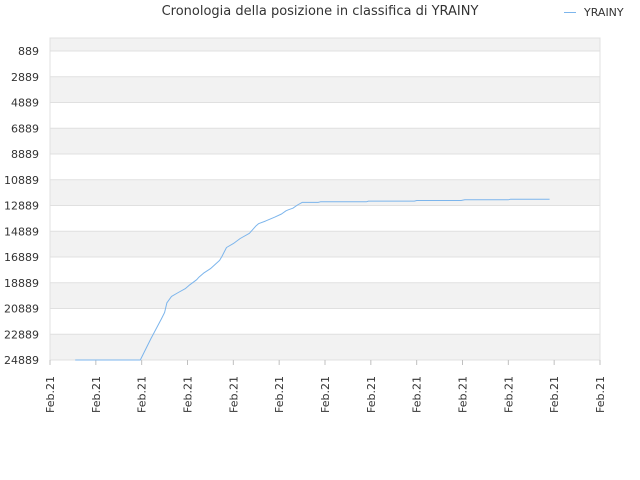 This screenshot has width=640, height=480. What do you see at coordinates (21, 283) in the screenshot?
I see `y-tick-label: 18889` at bounding box center [21, 283].